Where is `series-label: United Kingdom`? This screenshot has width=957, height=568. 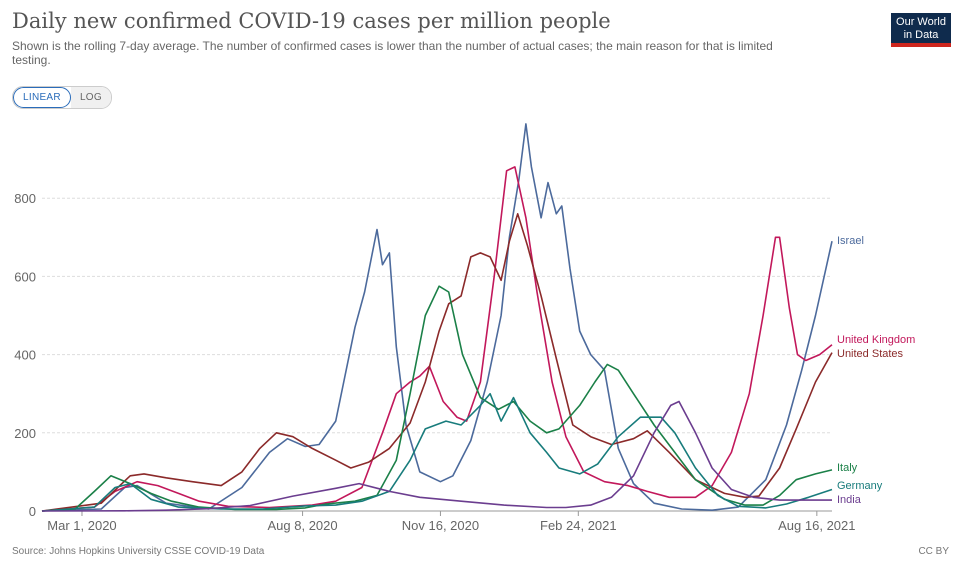 series-label: United Kingdom is located at coordinates (876, 340).